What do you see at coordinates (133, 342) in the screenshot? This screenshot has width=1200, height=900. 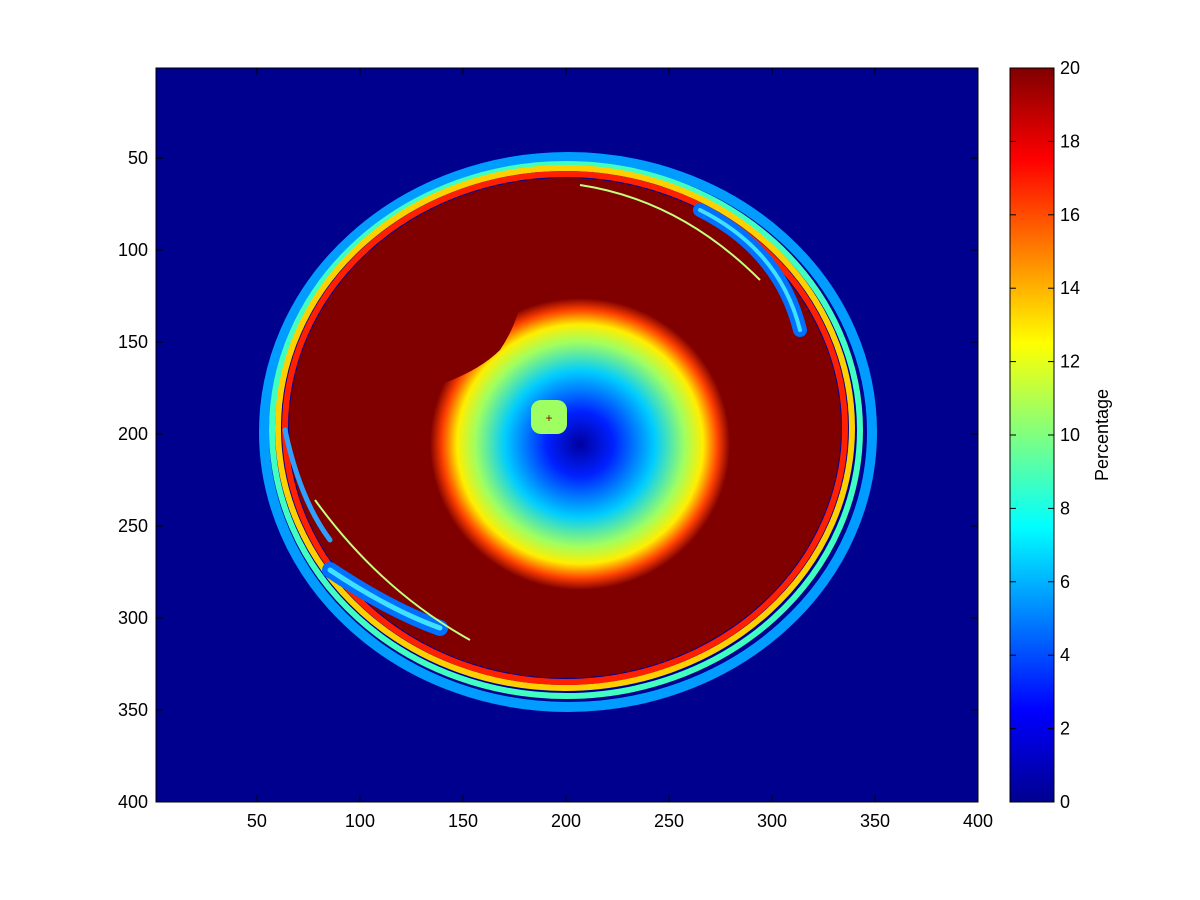 I see `y-tick-label: 150` at bounding box center [133, 342].